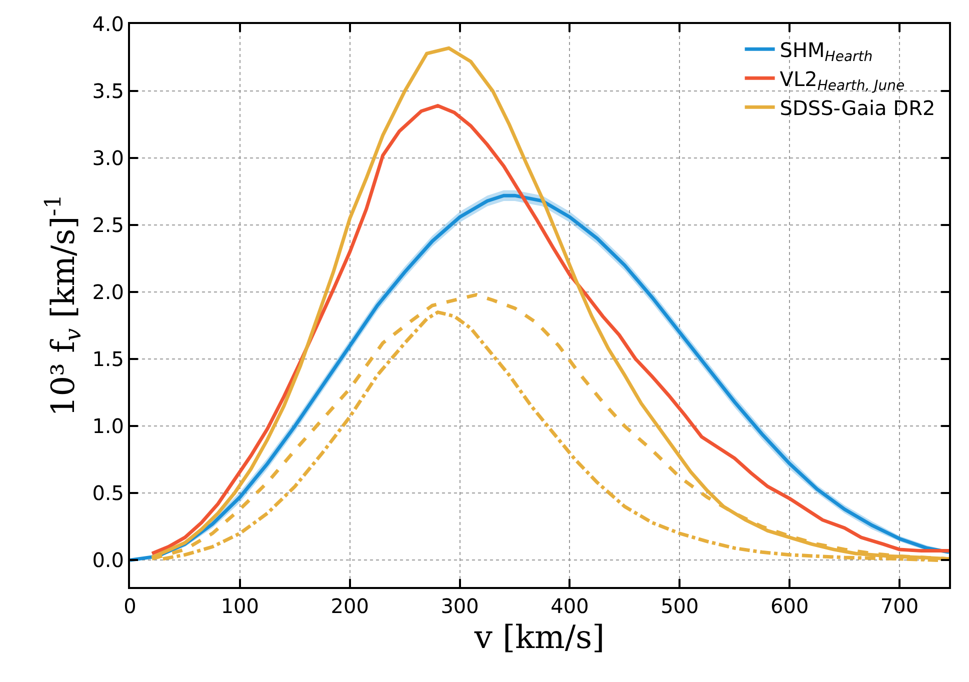 Image resolution: width=969 pixels, height=682 pixels. I want to click on x-axis-title: v [km/s], so click(539, 637).